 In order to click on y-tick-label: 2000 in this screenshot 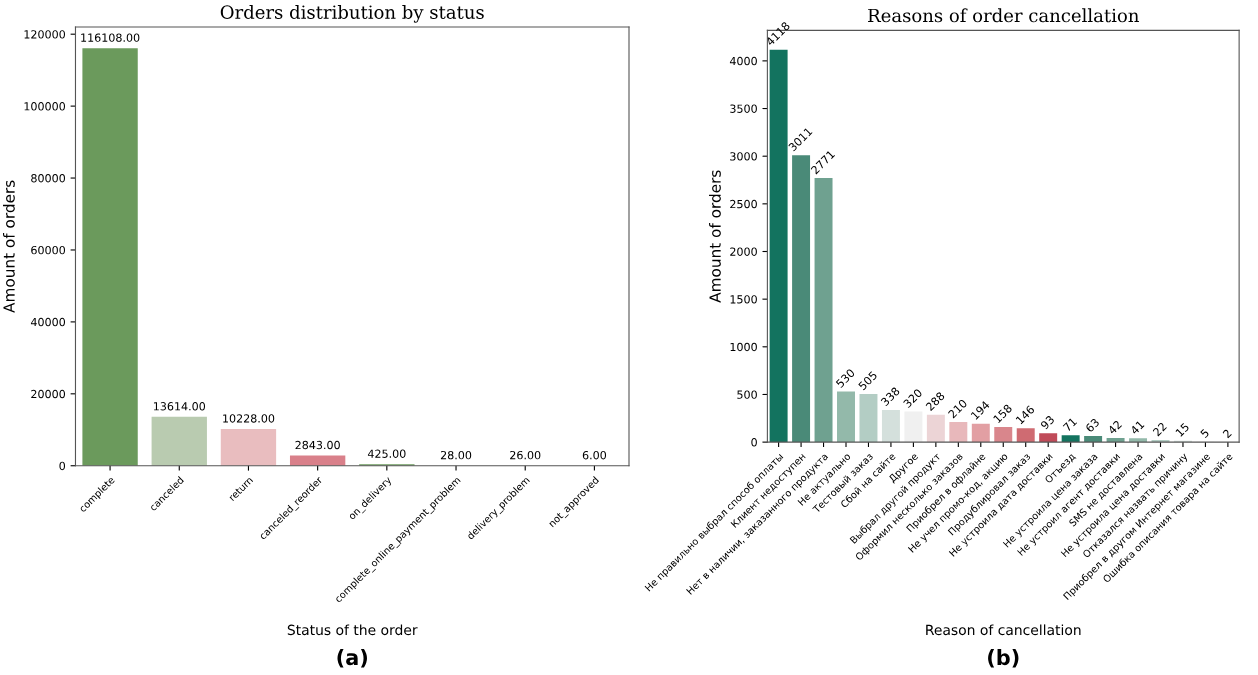, I will do `click(743, 251)`.